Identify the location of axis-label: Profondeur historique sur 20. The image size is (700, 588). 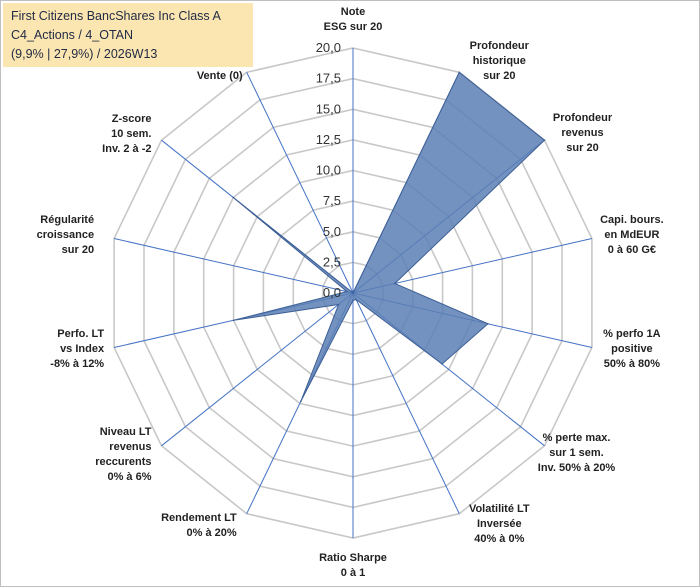
(500, 61).